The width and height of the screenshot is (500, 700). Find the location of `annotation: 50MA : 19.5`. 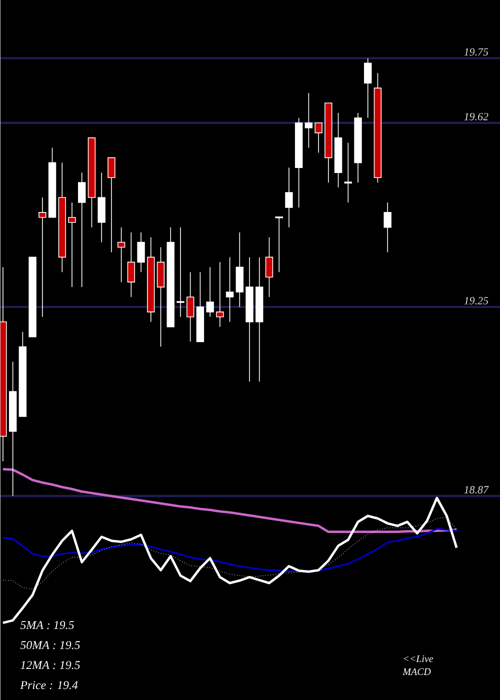

annotation: 50MA : 19.5 is located at coordinates (50, 645).